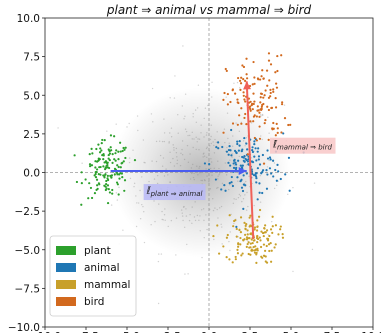  What do you see at coordinates (28, 289) in the screenshot?
I see `y-tick-label: −7.5` at bounding box center [28, 289].